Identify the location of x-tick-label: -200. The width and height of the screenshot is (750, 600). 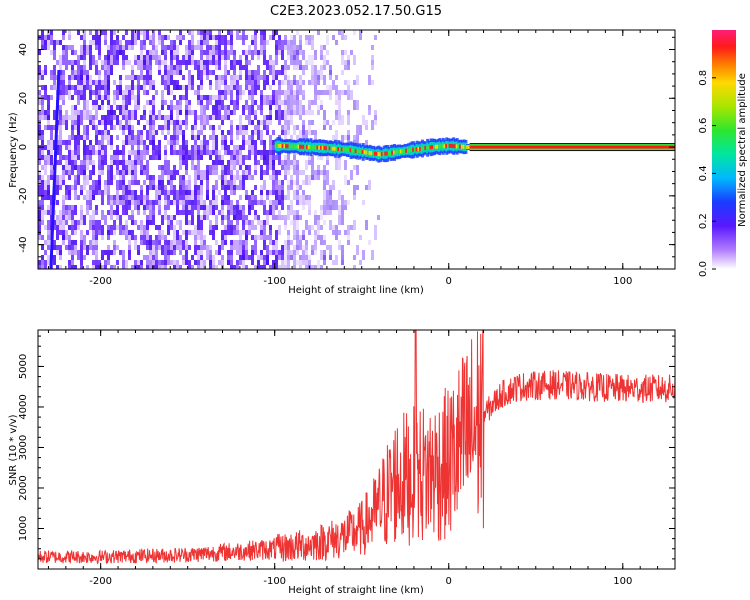
(100, 581).